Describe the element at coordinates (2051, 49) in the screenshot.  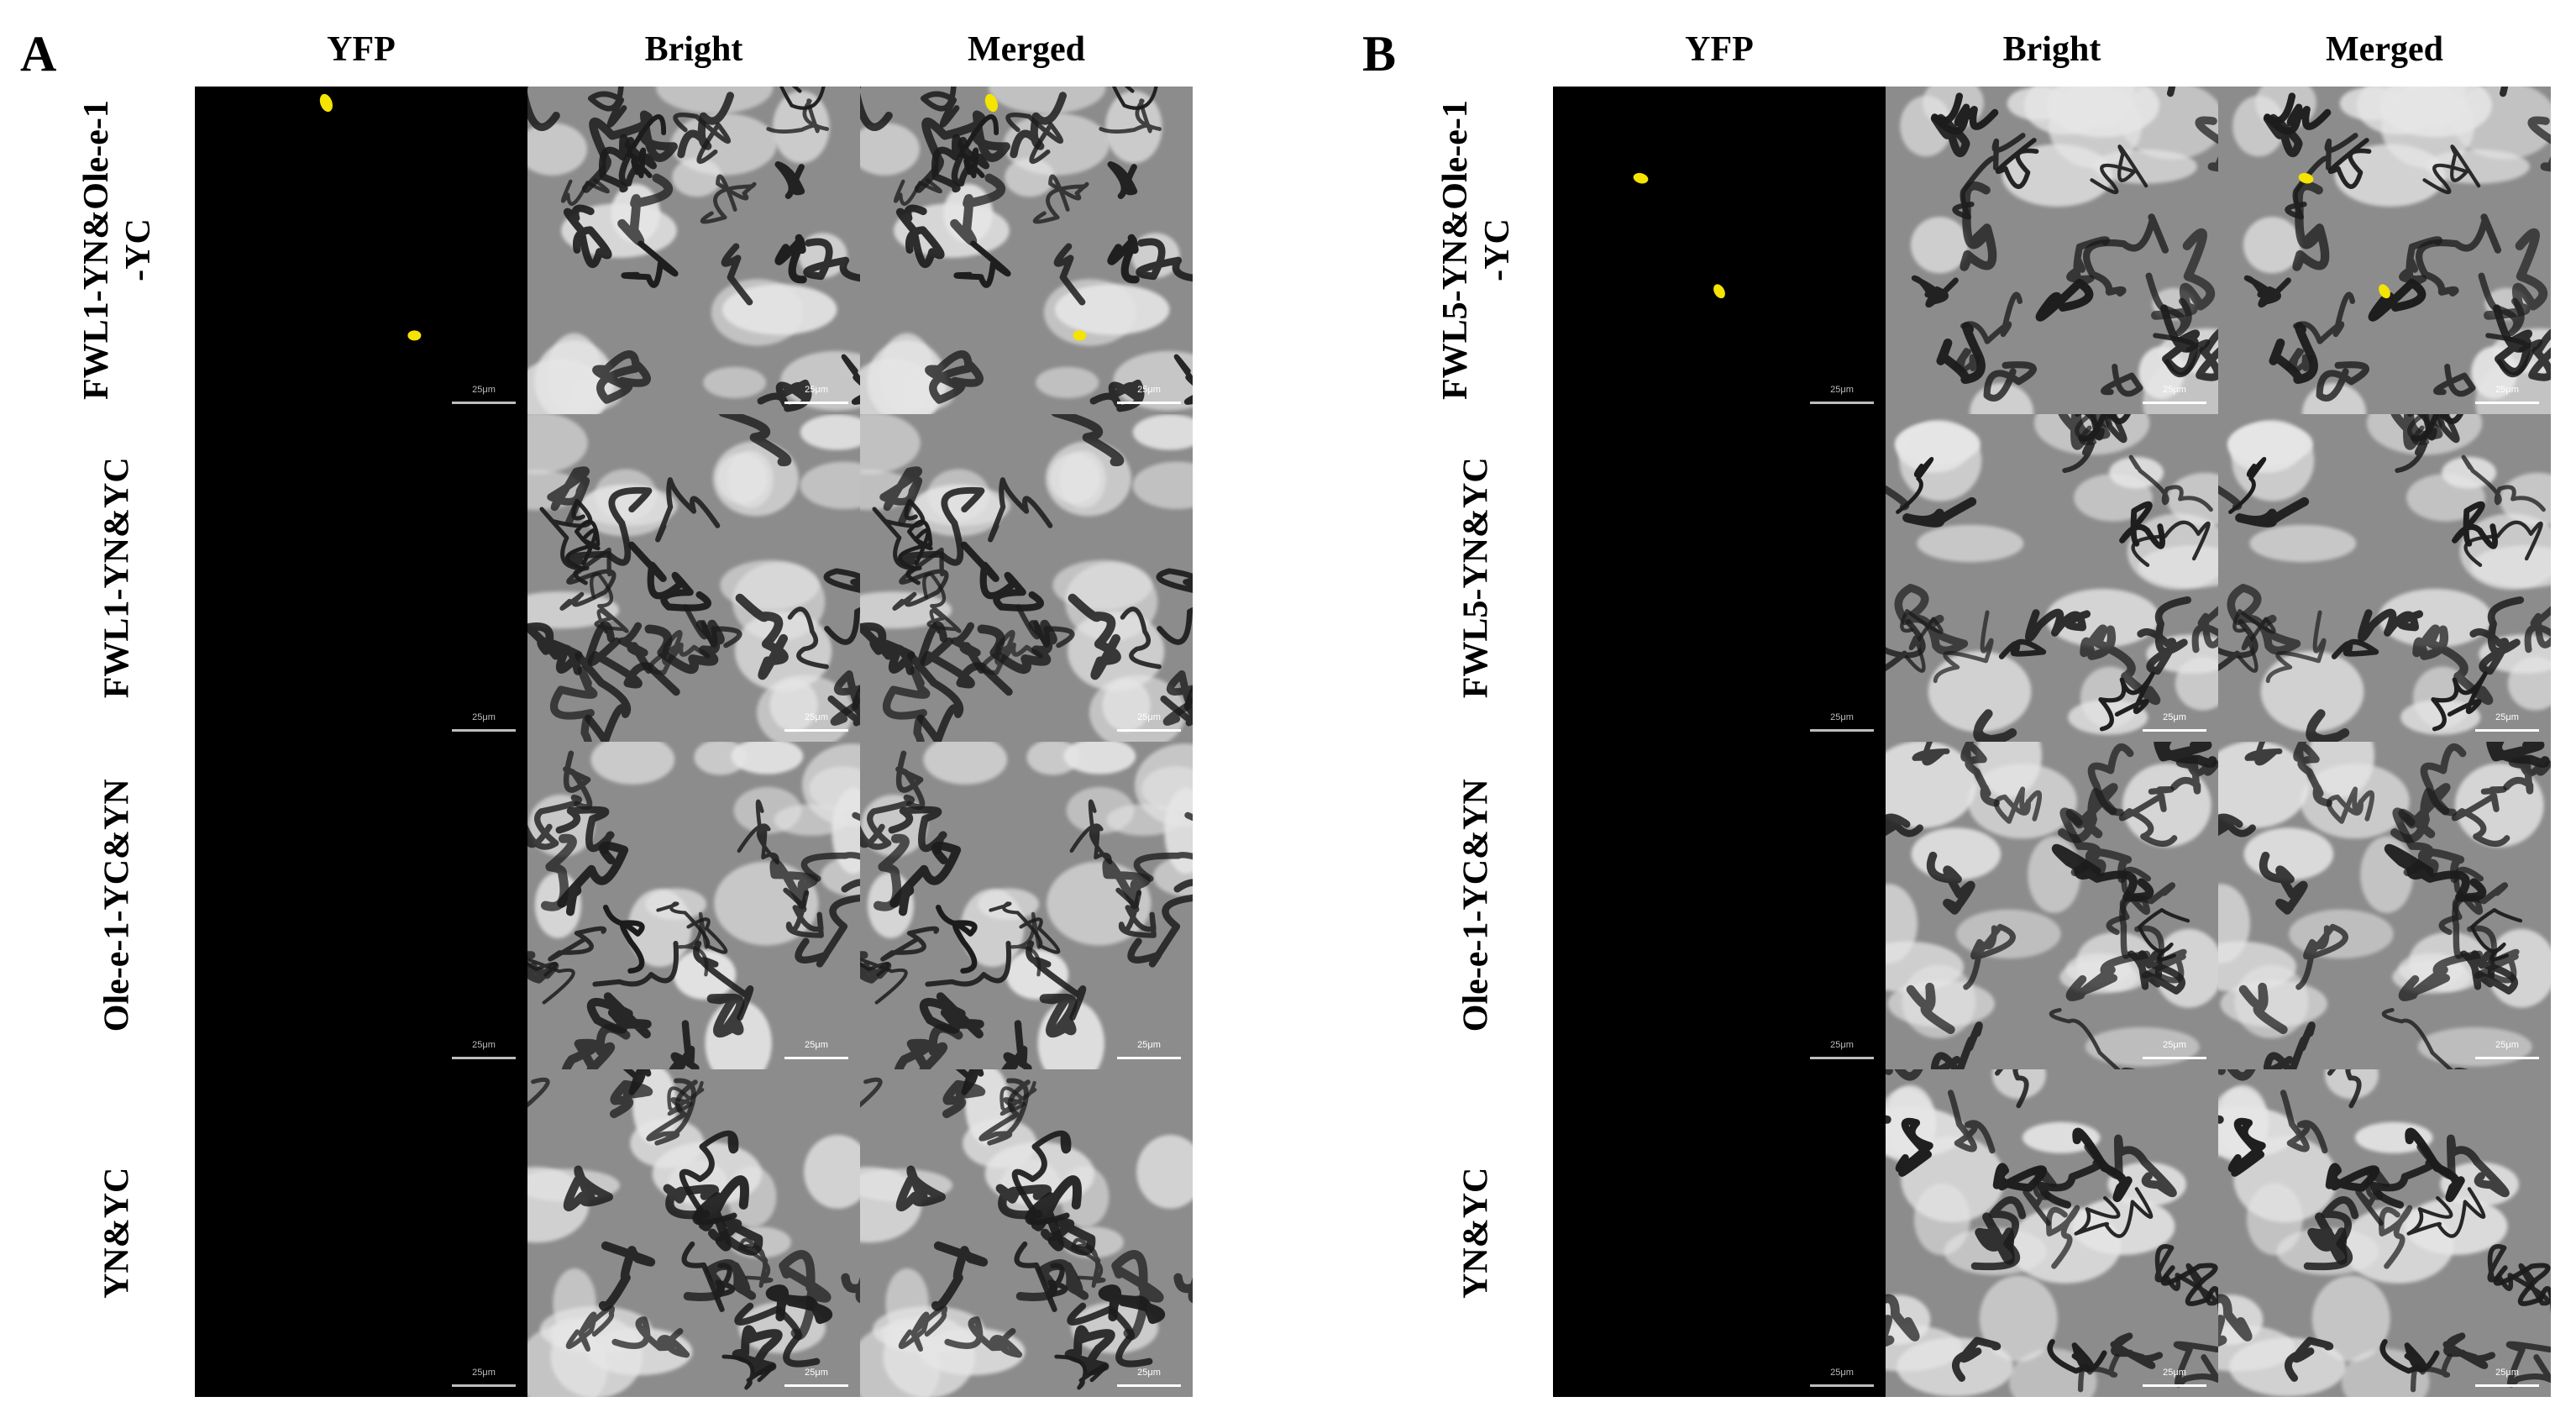
I see `column-header-bright-b: Bright` at that location.